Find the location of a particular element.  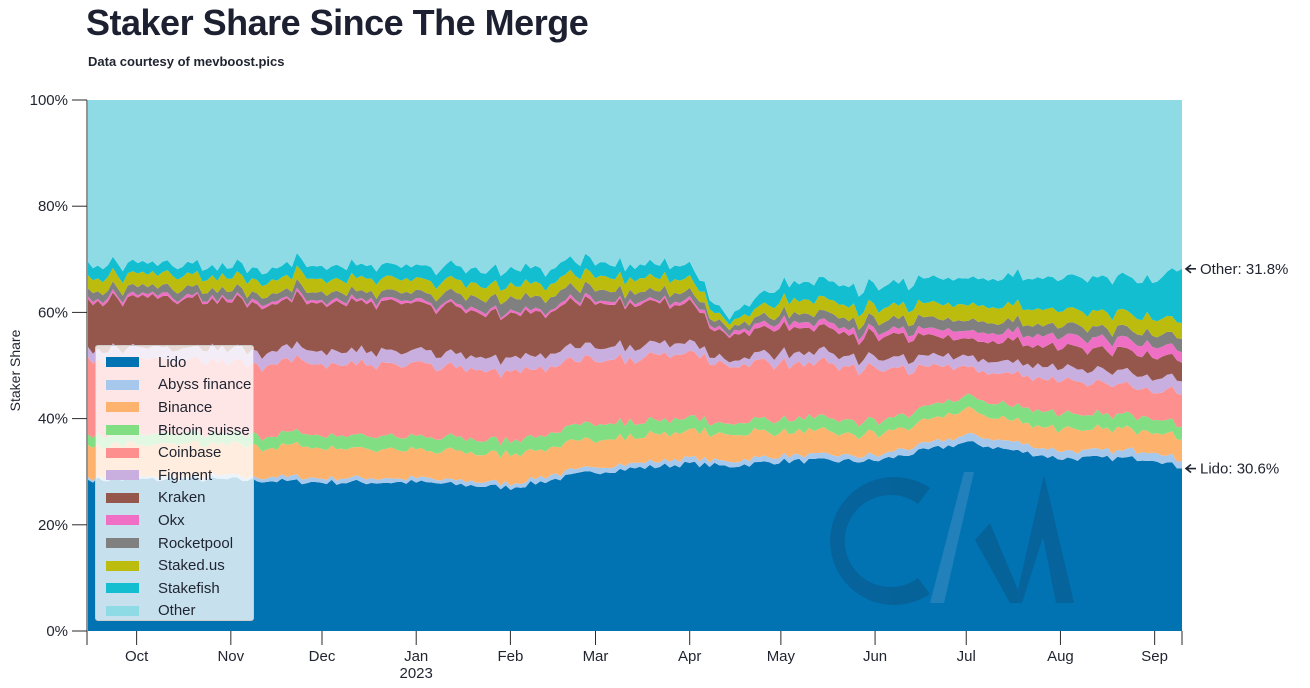

x-tick-label: May is located at coordinates (781, 656).